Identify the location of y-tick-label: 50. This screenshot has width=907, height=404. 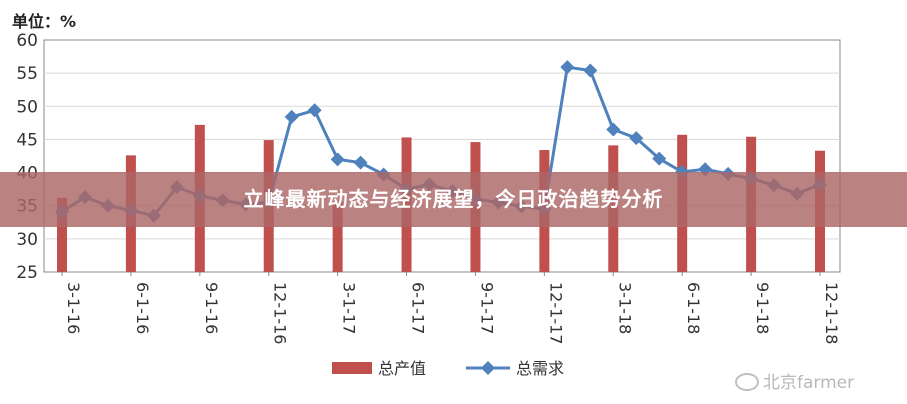
(27, 107).